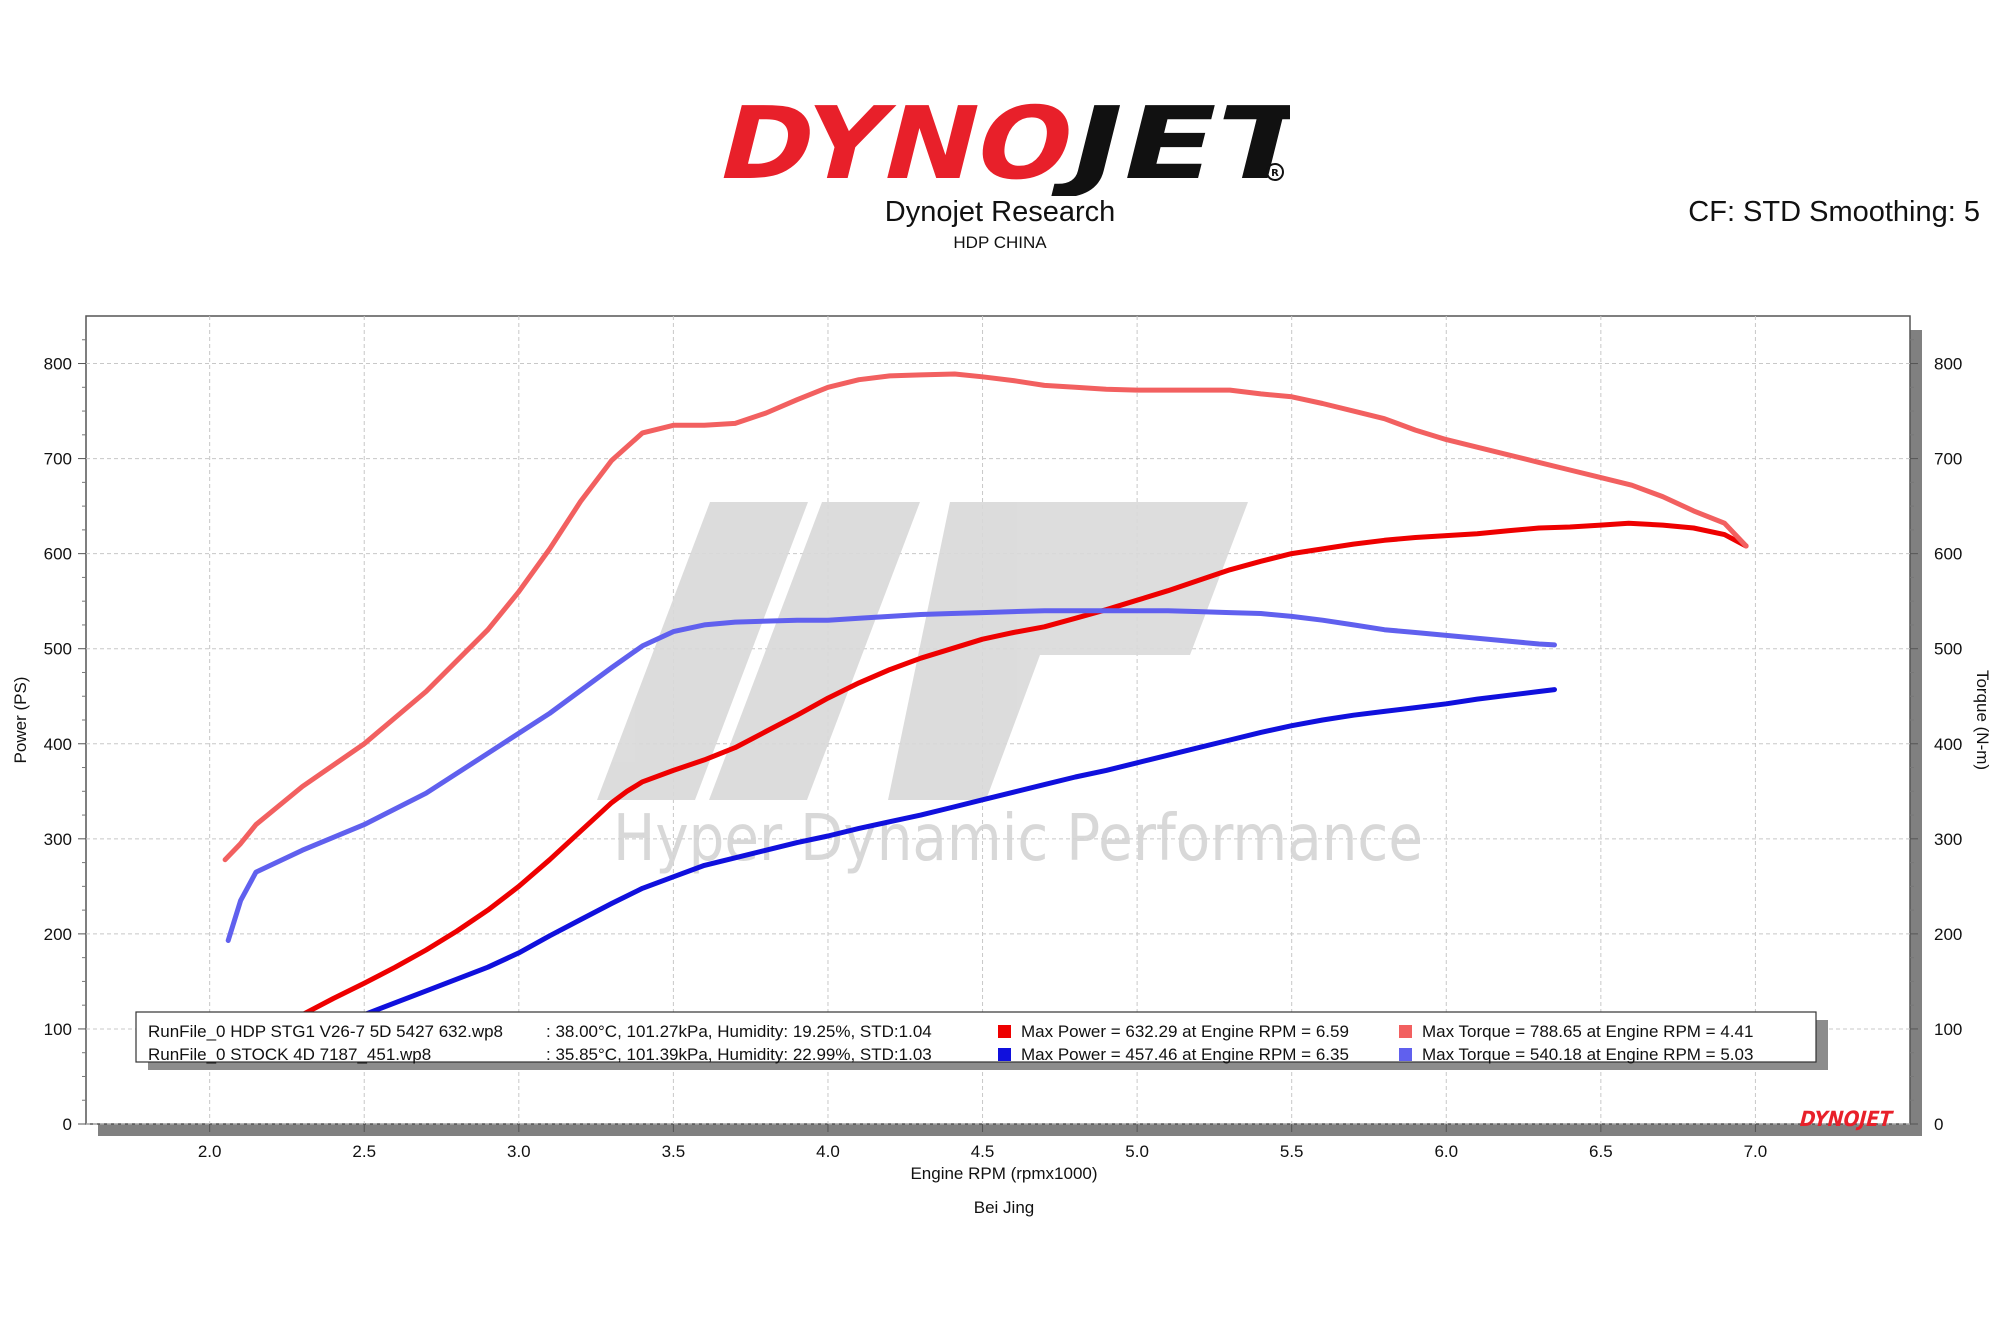  I want to click on legend-max-power: Max Power = 457.46 at Engine RPM = 6.35, so click(1185, 1054).